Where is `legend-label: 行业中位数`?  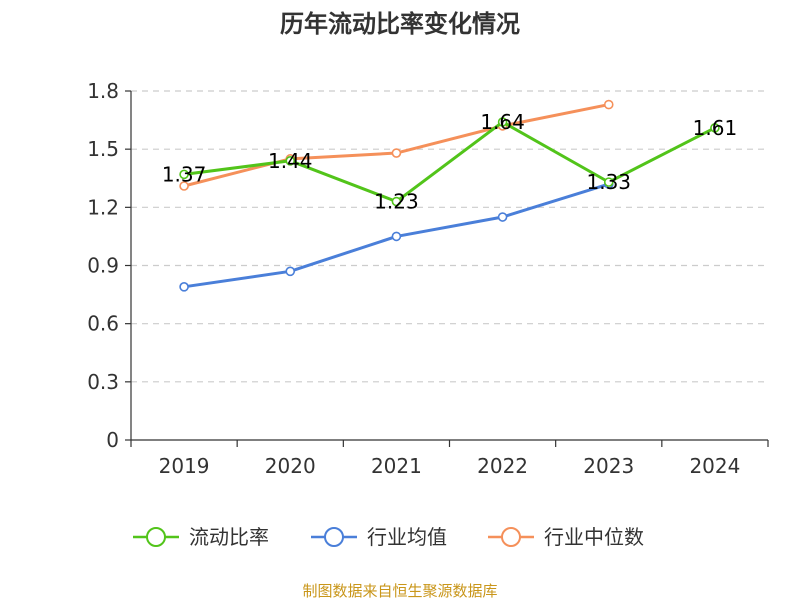 legend-label: 行业中位数 is located at coordinates (594, 537).